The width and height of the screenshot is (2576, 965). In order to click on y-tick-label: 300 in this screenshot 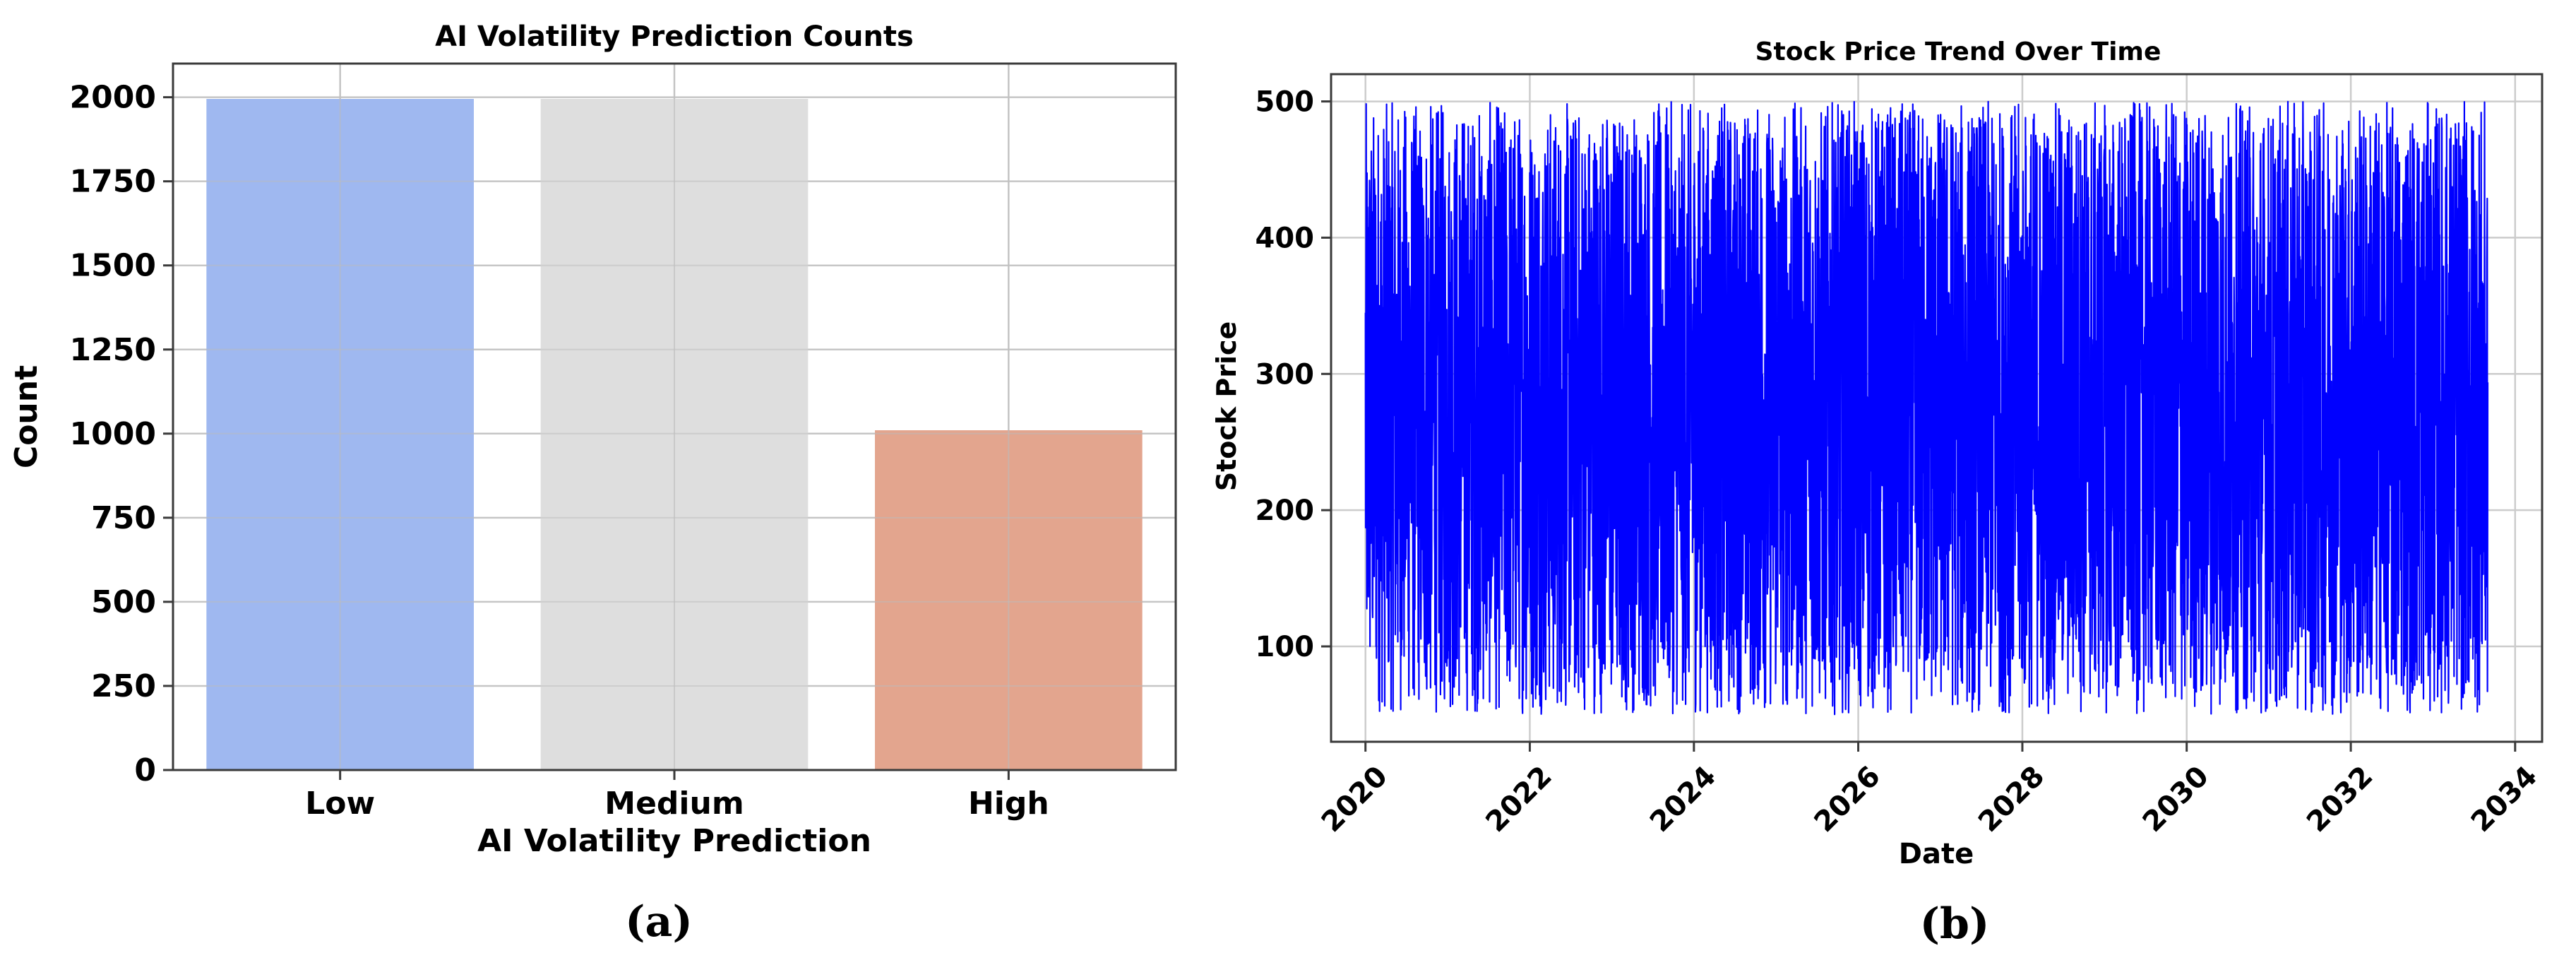, I will do `click(1285, 374)`.